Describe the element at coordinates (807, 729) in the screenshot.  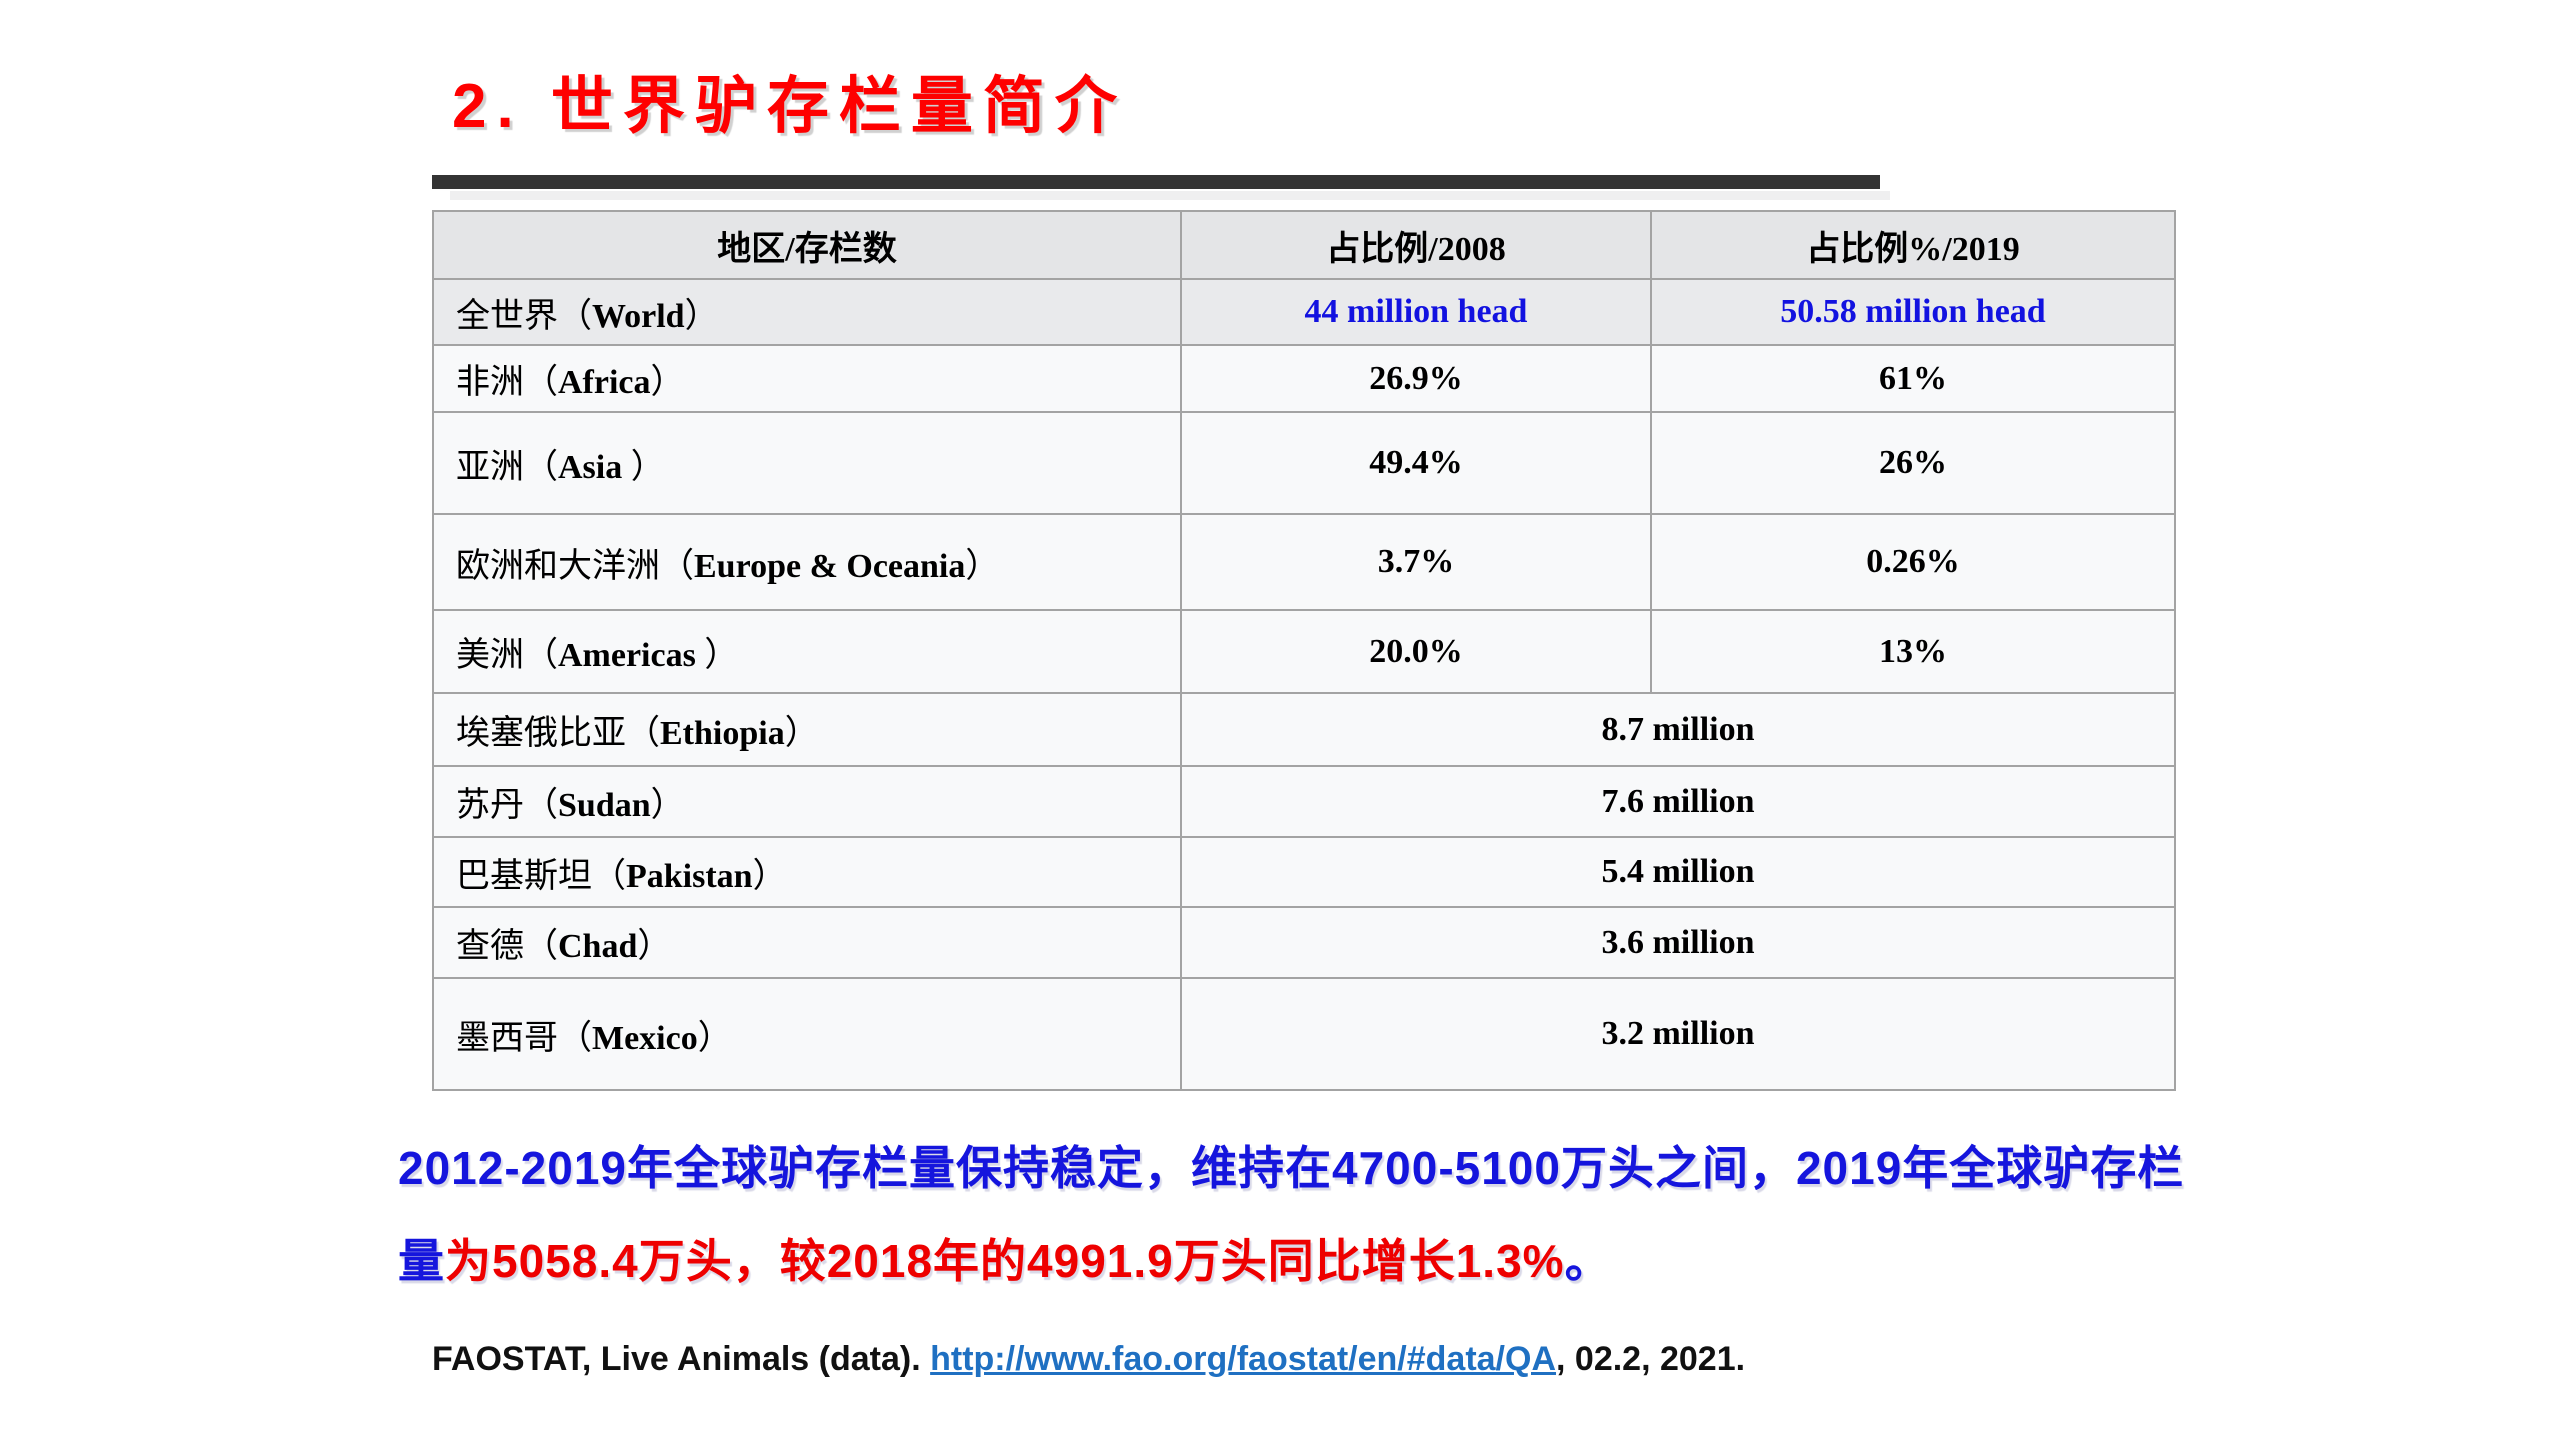
I see `region-cell: 埃塞俄比亚（Ethiopia）` at that location.